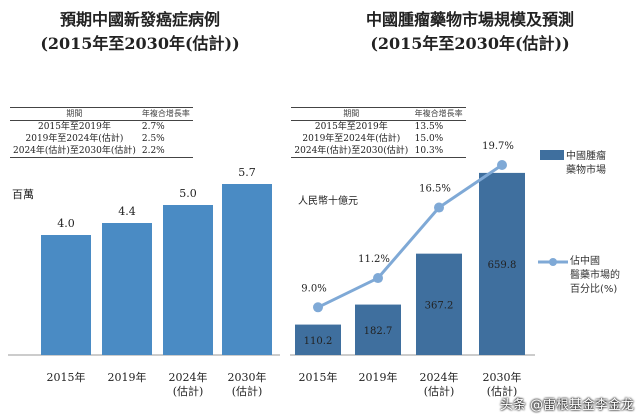 The width and height of the screenshot is (640, 417). I want to click on data-label: 4.4, so click(127, 211).